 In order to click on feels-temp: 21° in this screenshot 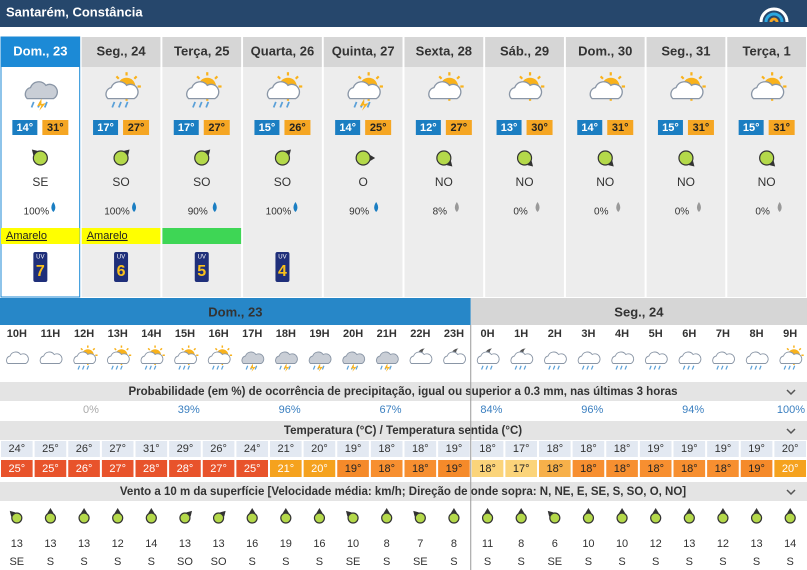, I will do `click(285, 469)`.